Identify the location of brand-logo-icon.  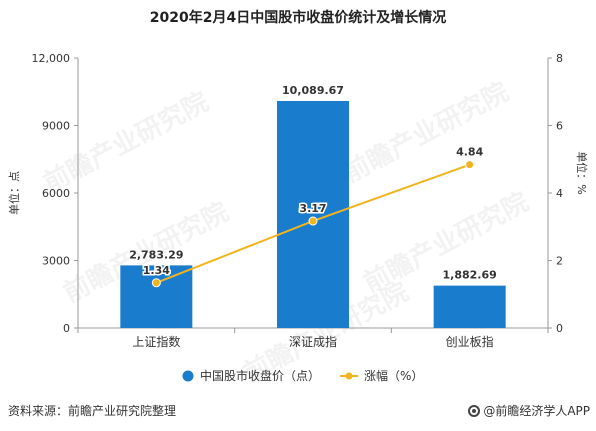
(474, 410).